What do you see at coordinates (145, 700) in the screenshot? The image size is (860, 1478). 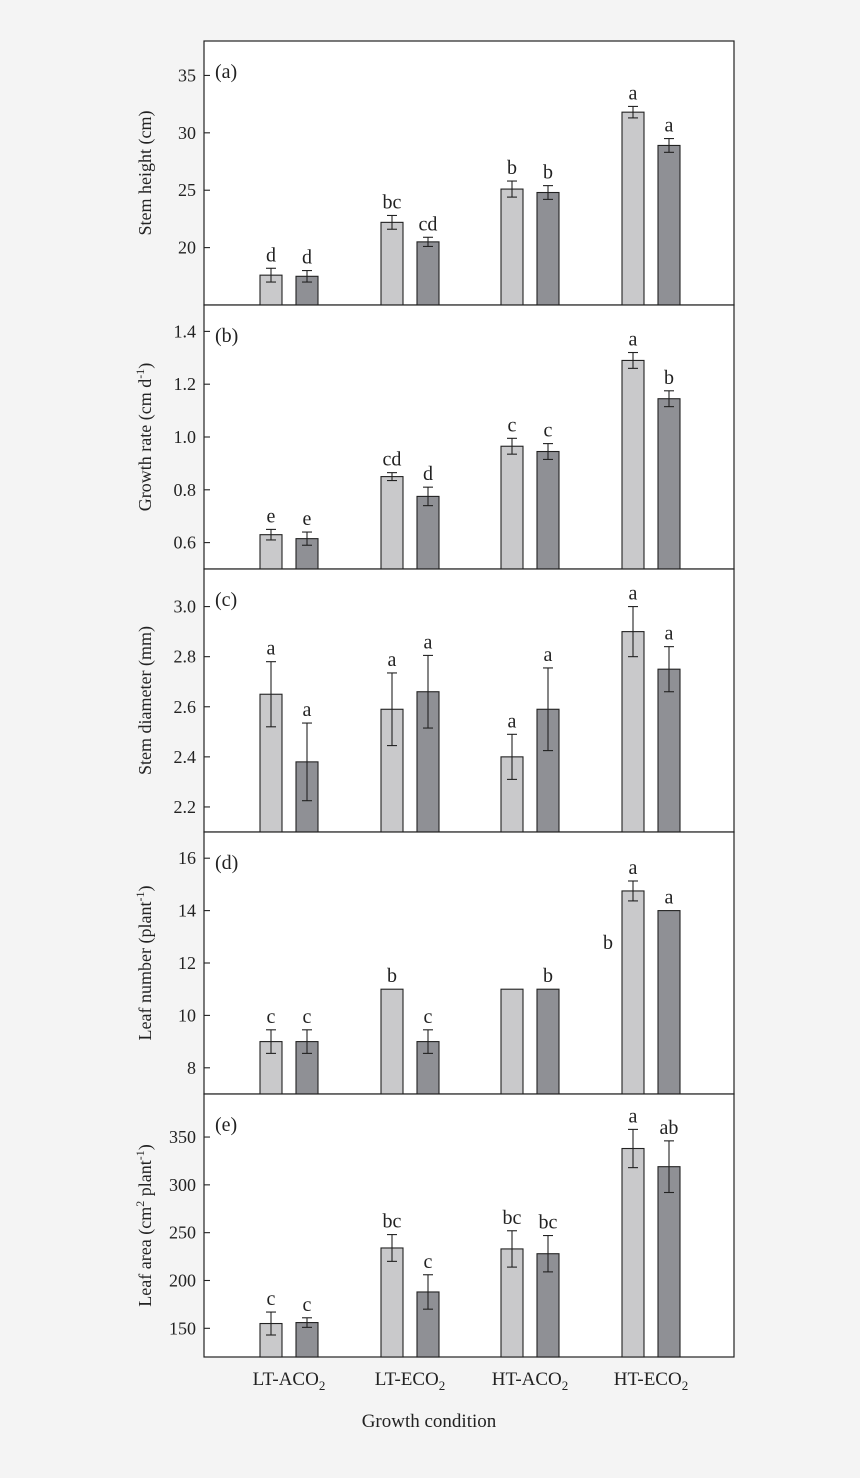 I see `y-axis-label: Stem diameter (mm)` at bounding box center [145, 700].